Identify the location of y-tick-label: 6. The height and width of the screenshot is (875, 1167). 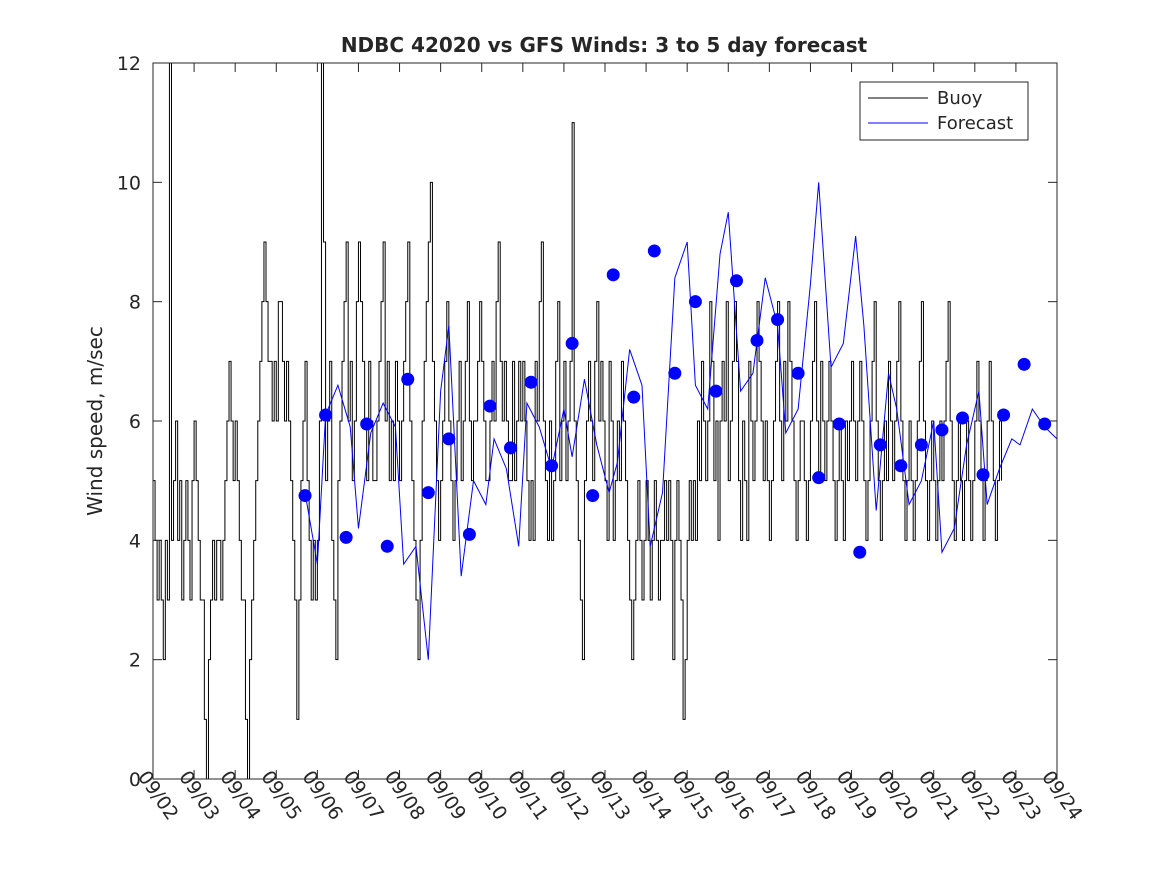
(135, 422).